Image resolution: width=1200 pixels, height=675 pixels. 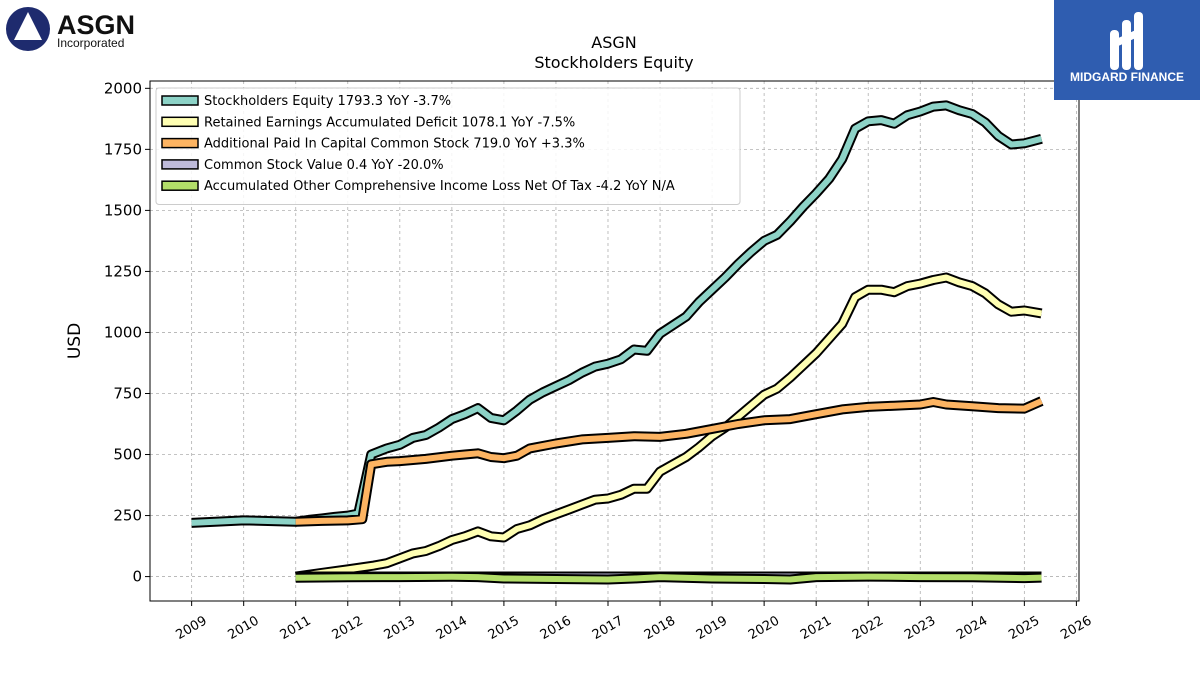 What do you see at coordinates (1024, 628) in the screenshot?
I see `x-tick-label: 2025` at bounding box center [1024, 628].